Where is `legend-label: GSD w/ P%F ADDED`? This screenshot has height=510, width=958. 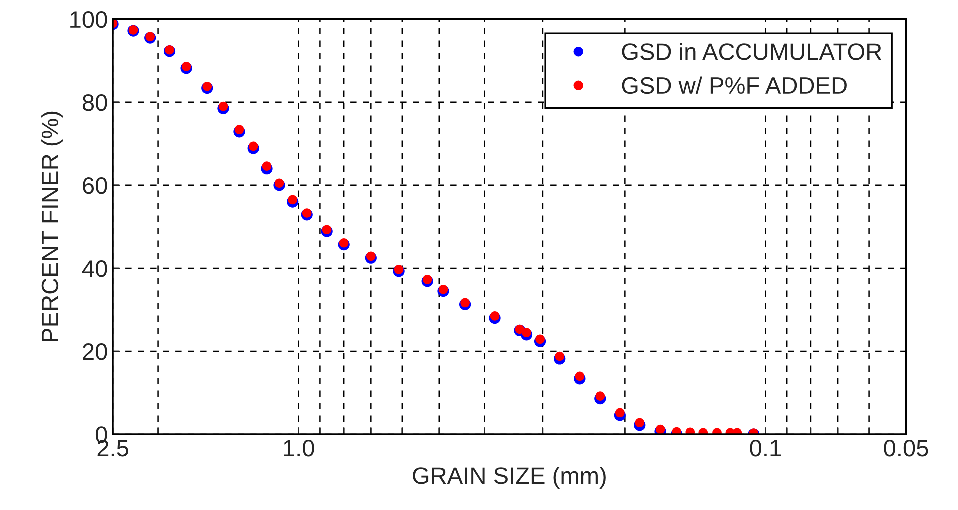 legend-label: GSD w/ P%F ADDED is located at coordinates (734, 85).